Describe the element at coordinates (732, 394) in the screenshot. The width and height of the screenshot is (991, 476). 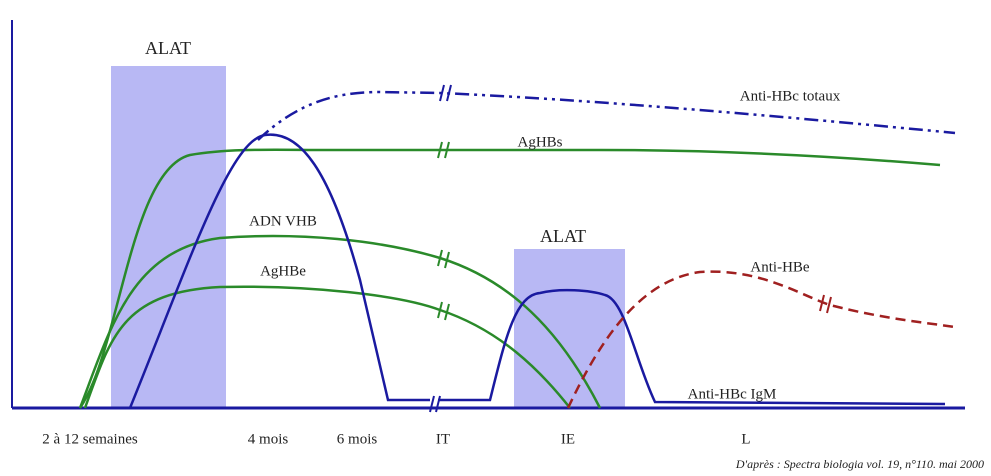
I see `label: Anti-HBc IgM` at that location.